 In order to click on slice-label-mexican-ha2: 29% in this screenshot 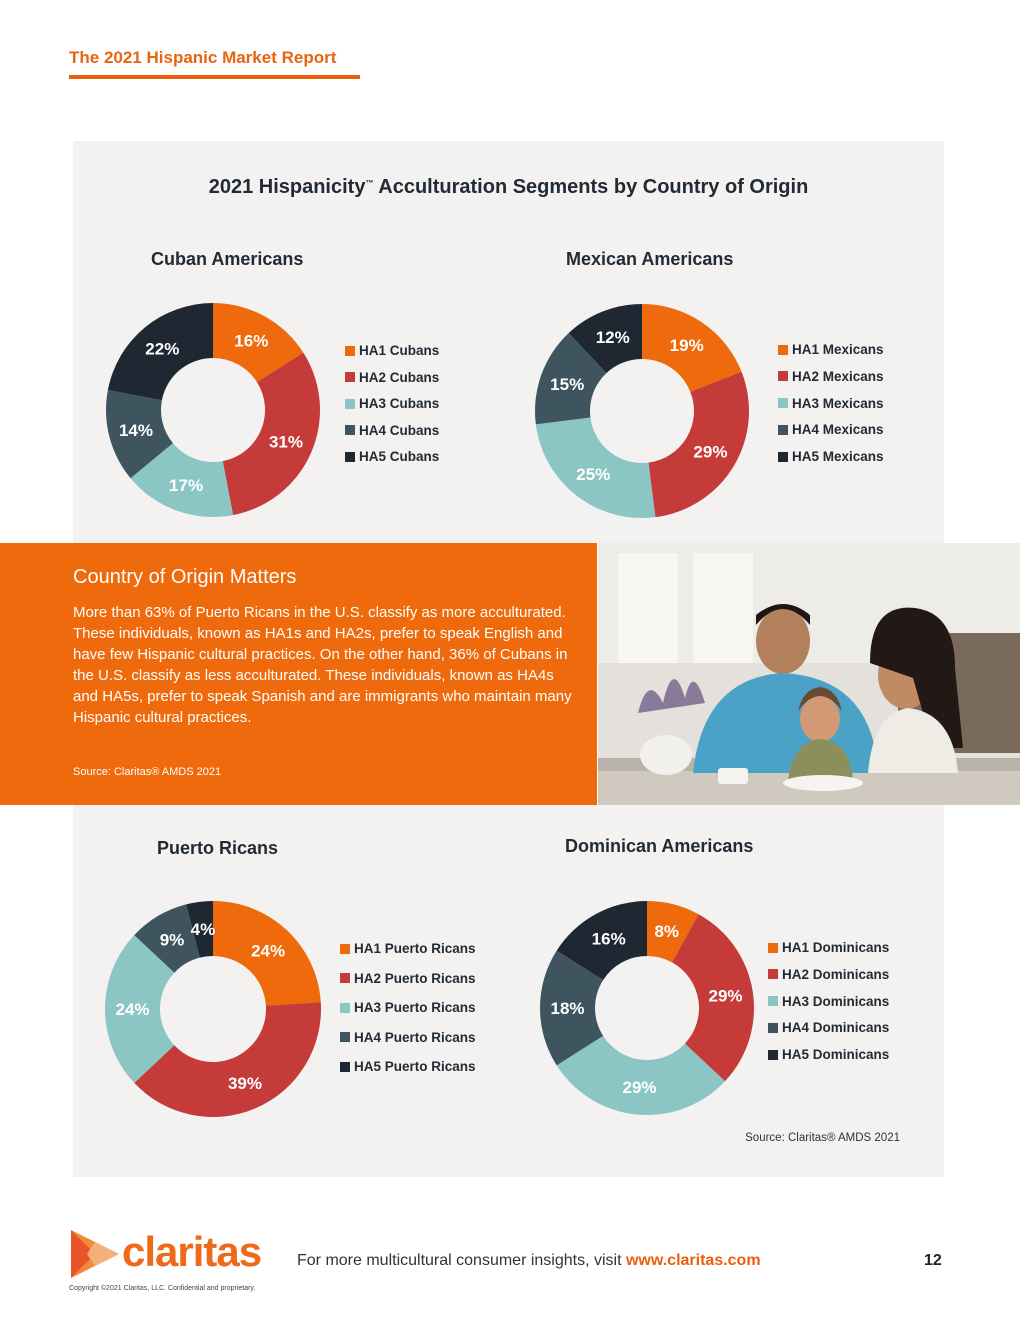, I will do `click(710, 451)`.